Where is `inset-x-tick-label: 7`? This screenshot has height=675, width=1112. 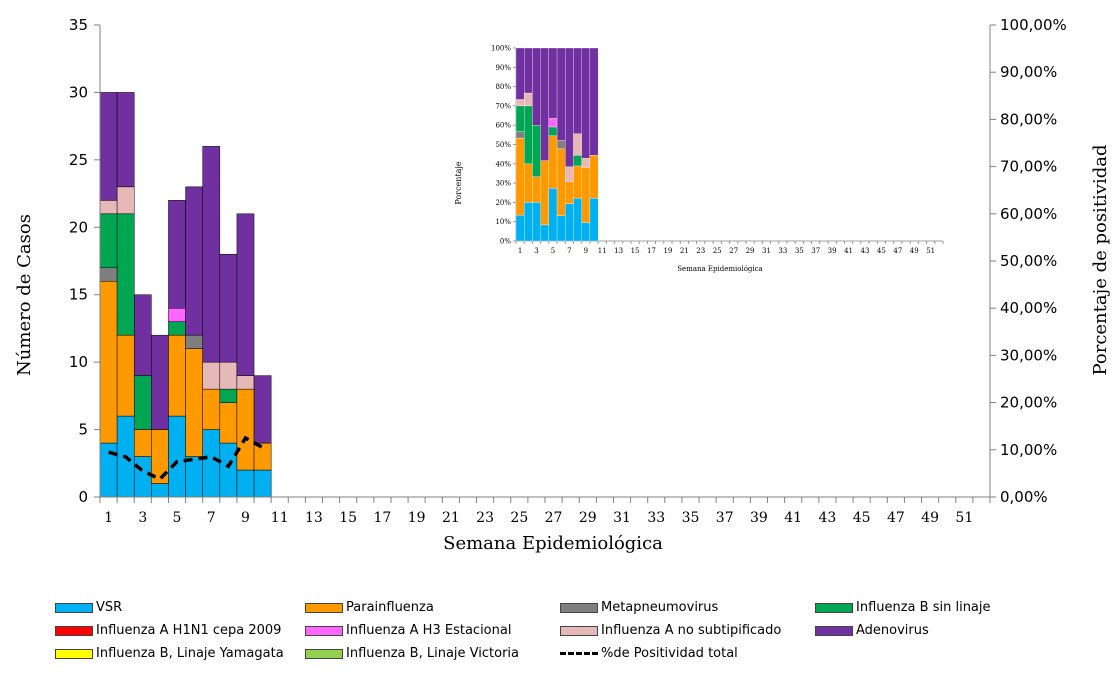
inset-x-tick-label: 7 is located at coordinates (569, 251).